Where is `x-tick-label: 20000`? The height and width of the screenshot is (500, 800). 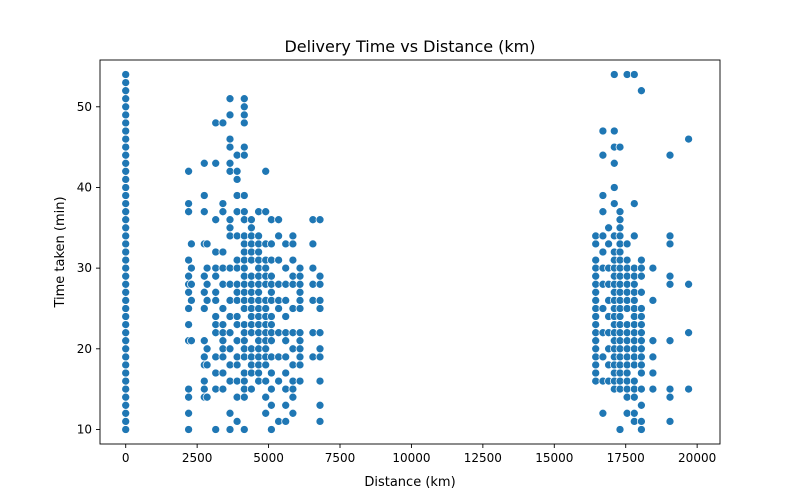
x-tick-label: 20000 is located at coordinates (697, 458).